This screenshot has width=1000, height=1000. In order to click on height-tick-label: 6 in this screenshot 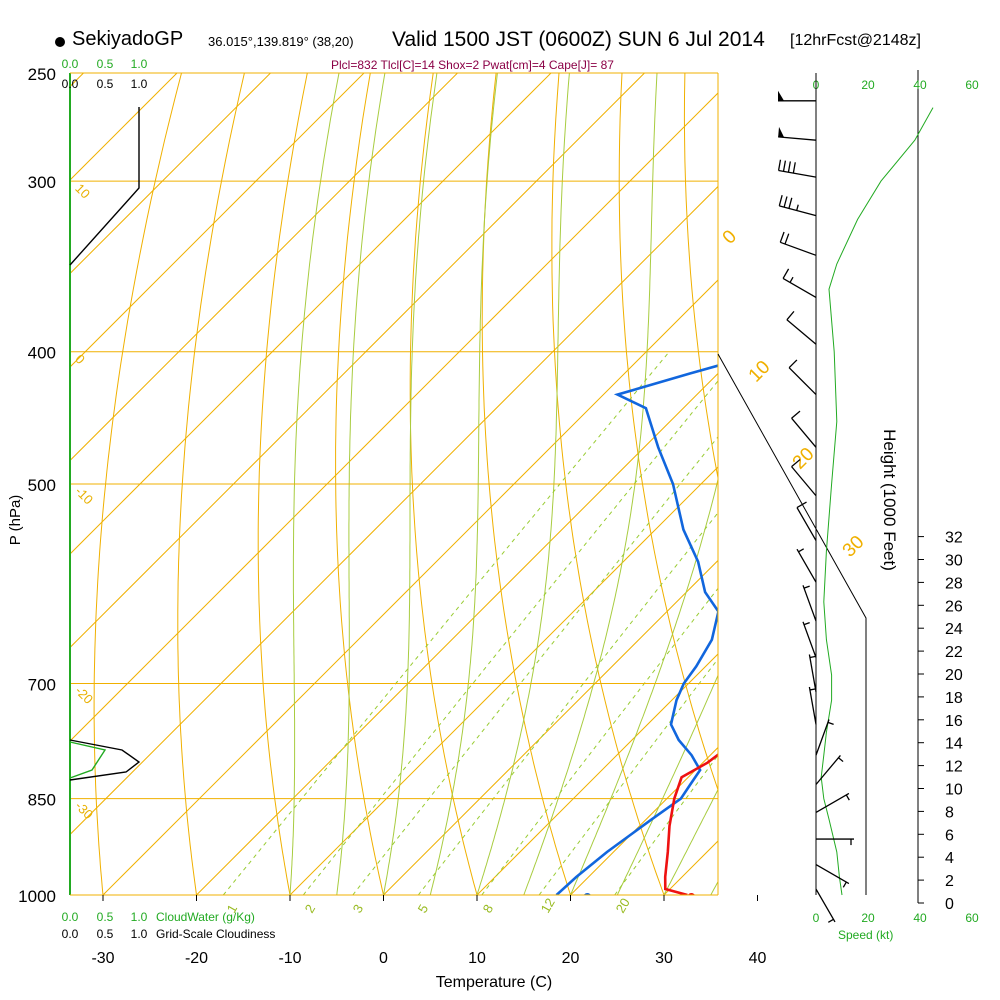, I will do `click(949, 835)`.